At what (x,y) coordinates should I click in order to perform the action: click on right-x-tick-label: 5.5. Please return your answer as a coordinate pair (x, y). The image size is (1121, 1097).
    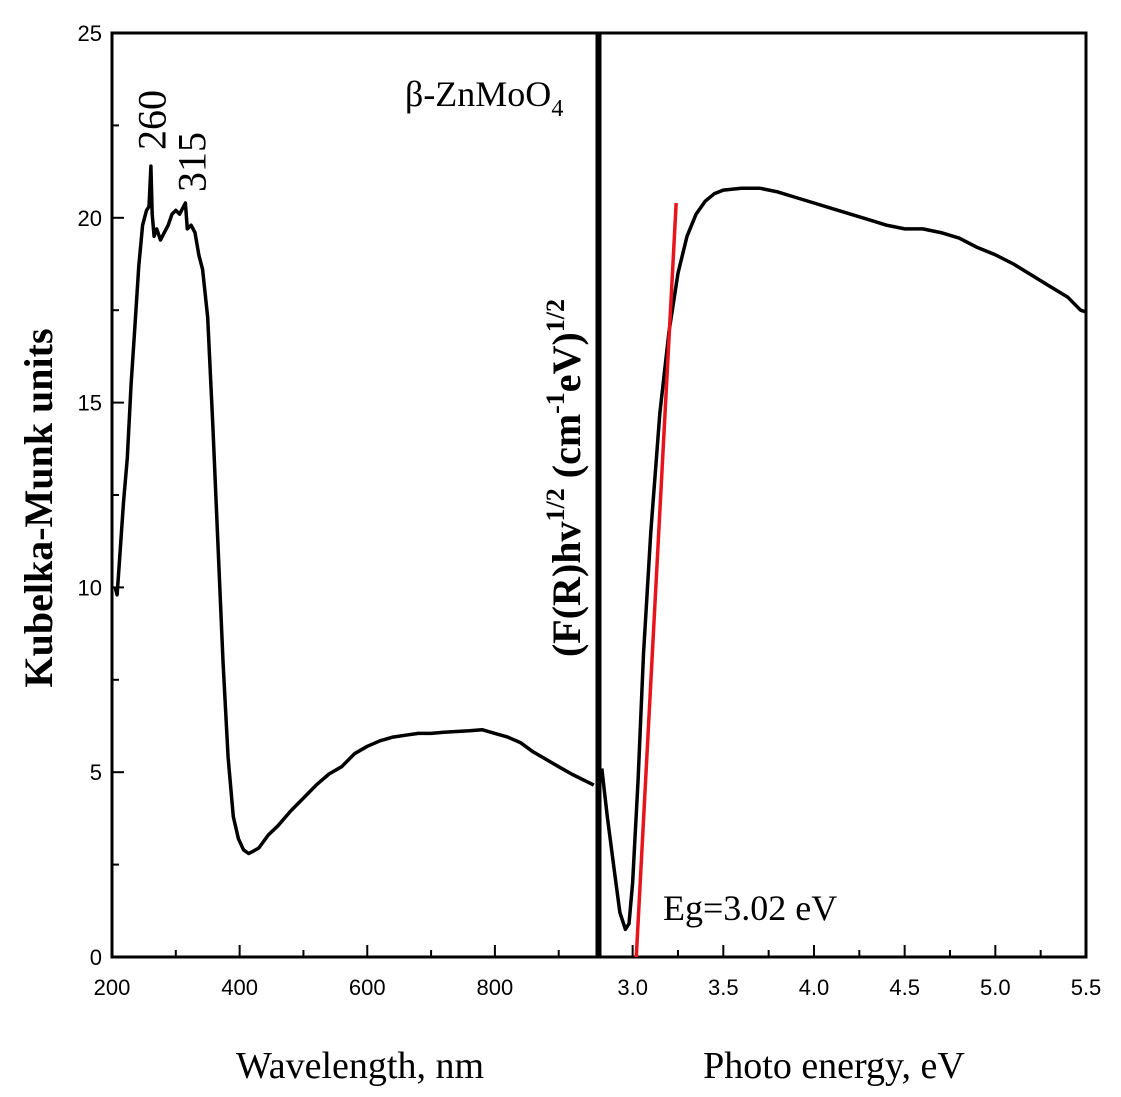
    Looking at the image, I should click on (1086, 987).